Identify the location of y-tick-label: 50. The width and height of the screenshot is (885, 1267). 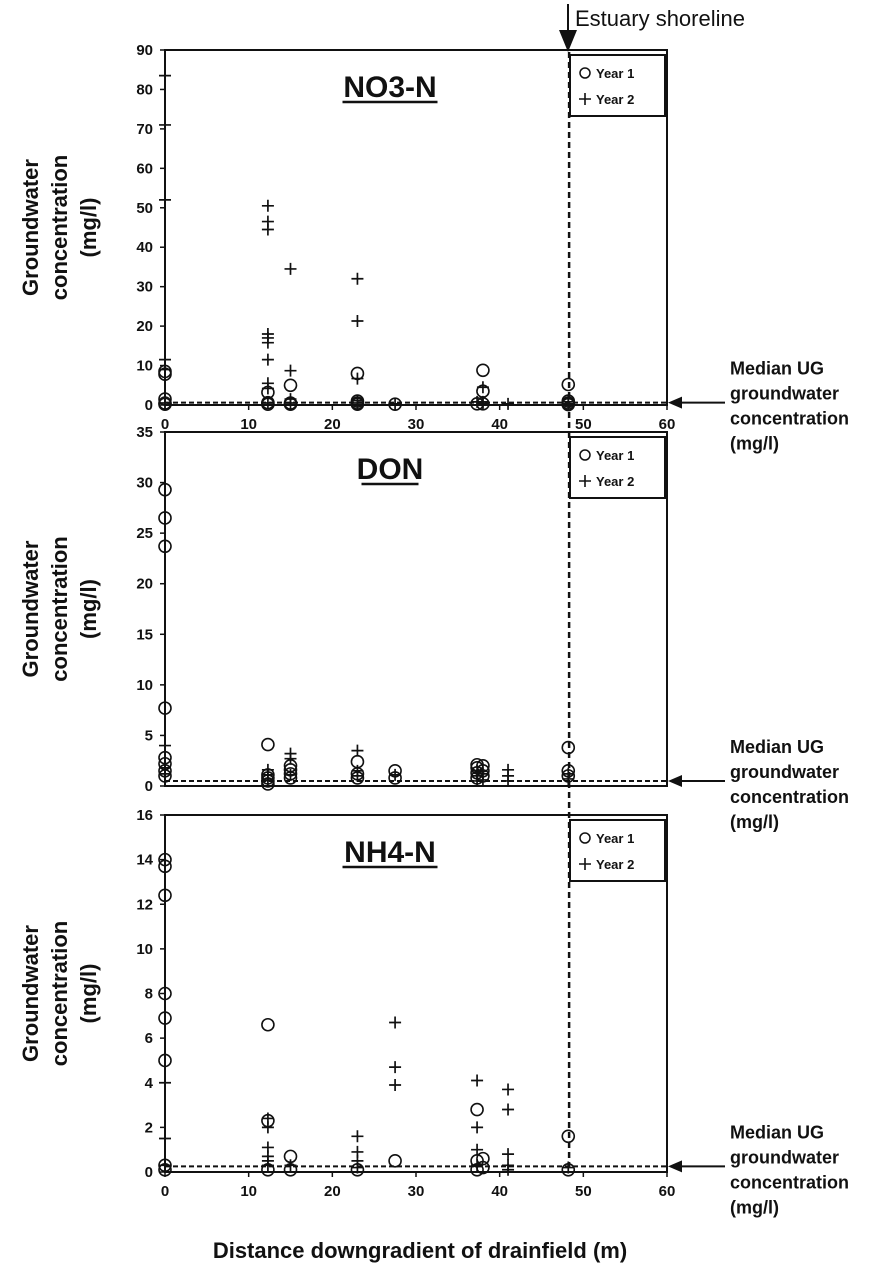
(144, 208).